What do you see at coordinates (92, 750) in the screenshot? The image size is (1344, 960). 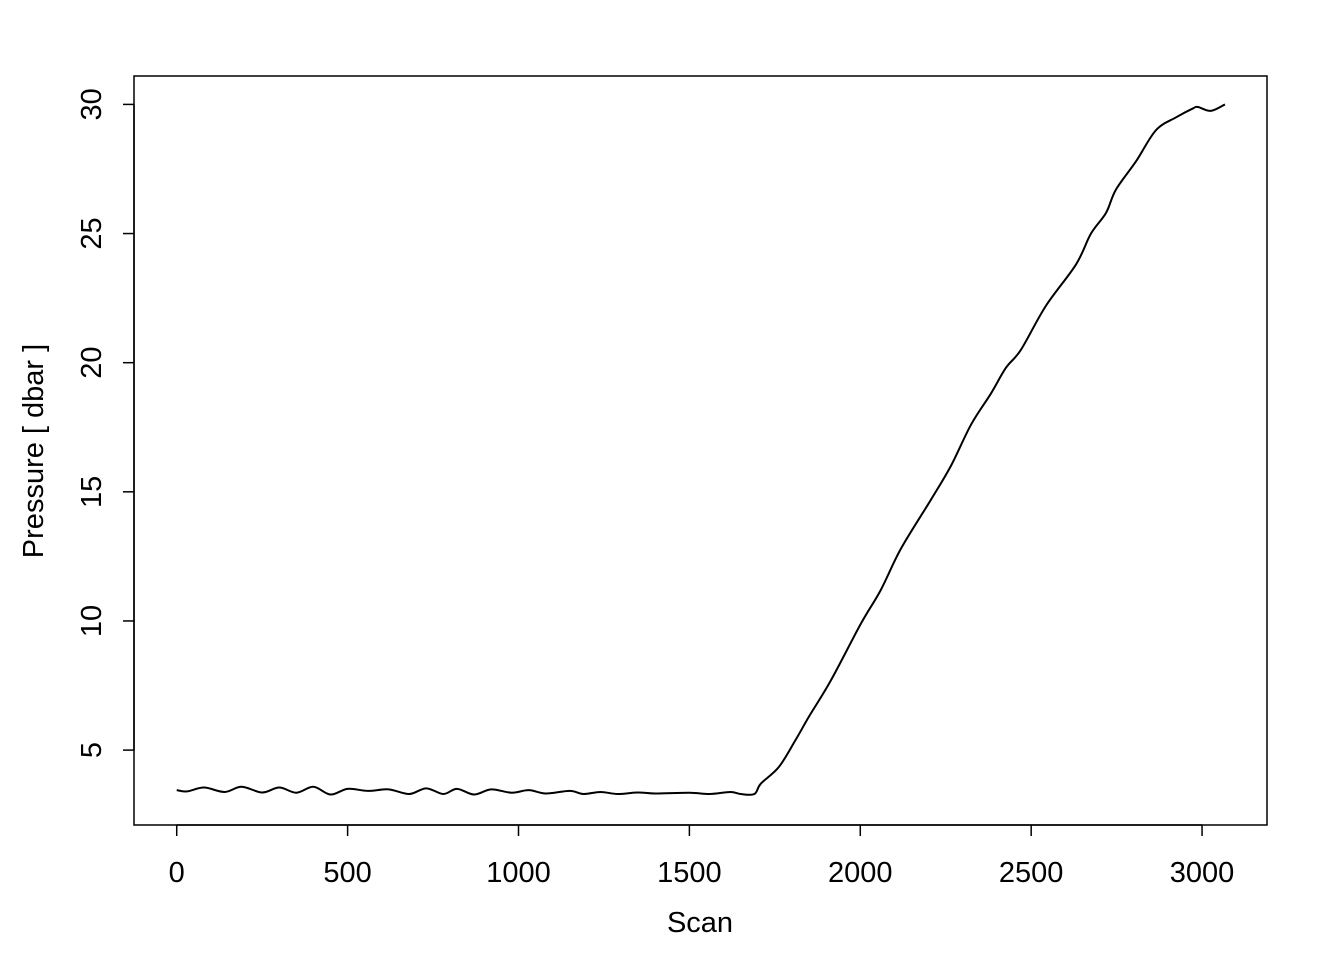 I see `y-tick-label: 5` at bounding box center [92, 750].